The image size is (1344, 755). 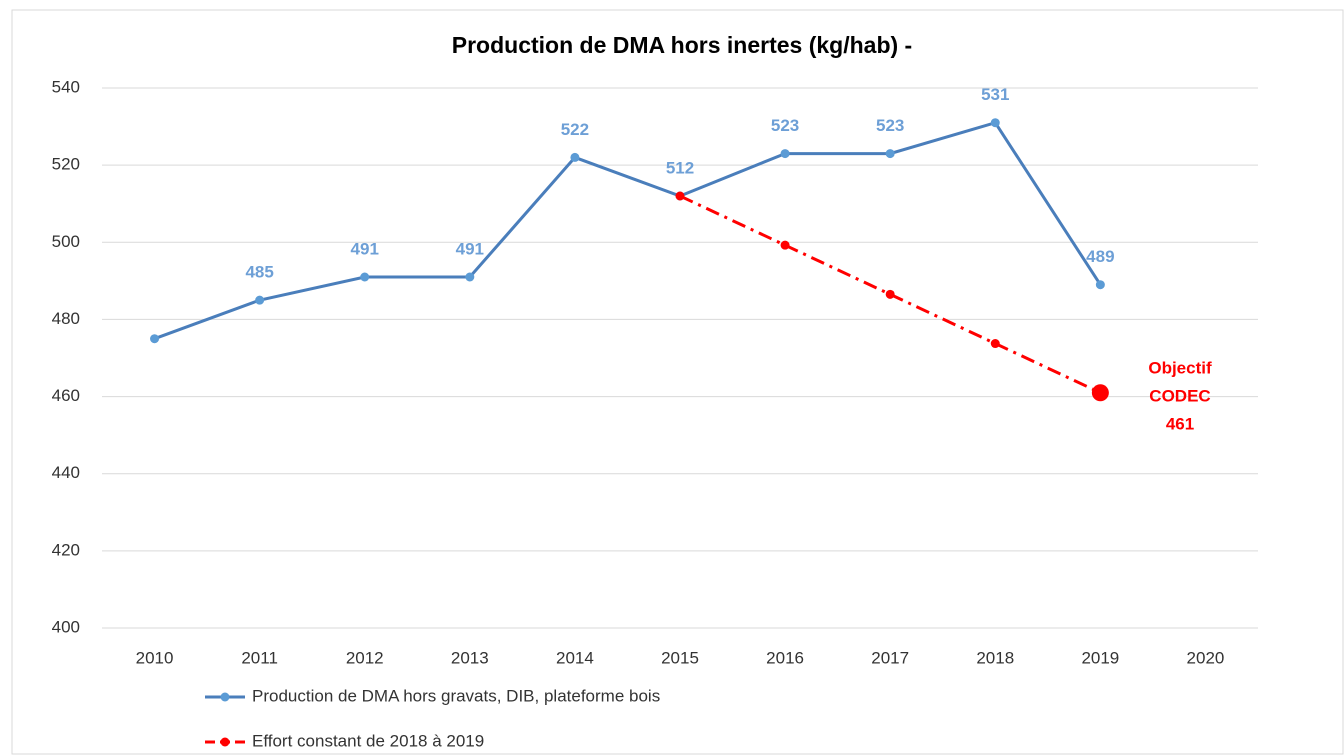 I want to click on x-tick-label: 2012, so click(x=365, y=657).